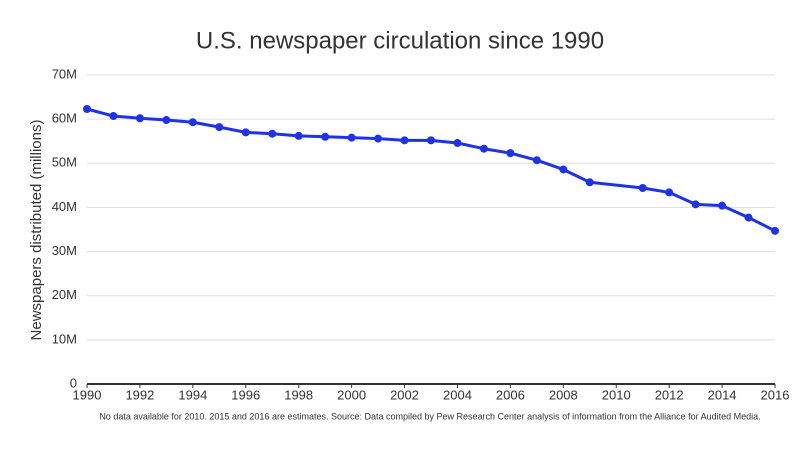 This screenshot has height=450, width=800. Describe the element at coordinates (64, 250) in the screenshot. I see `y-tick-label: 30M` at that location.